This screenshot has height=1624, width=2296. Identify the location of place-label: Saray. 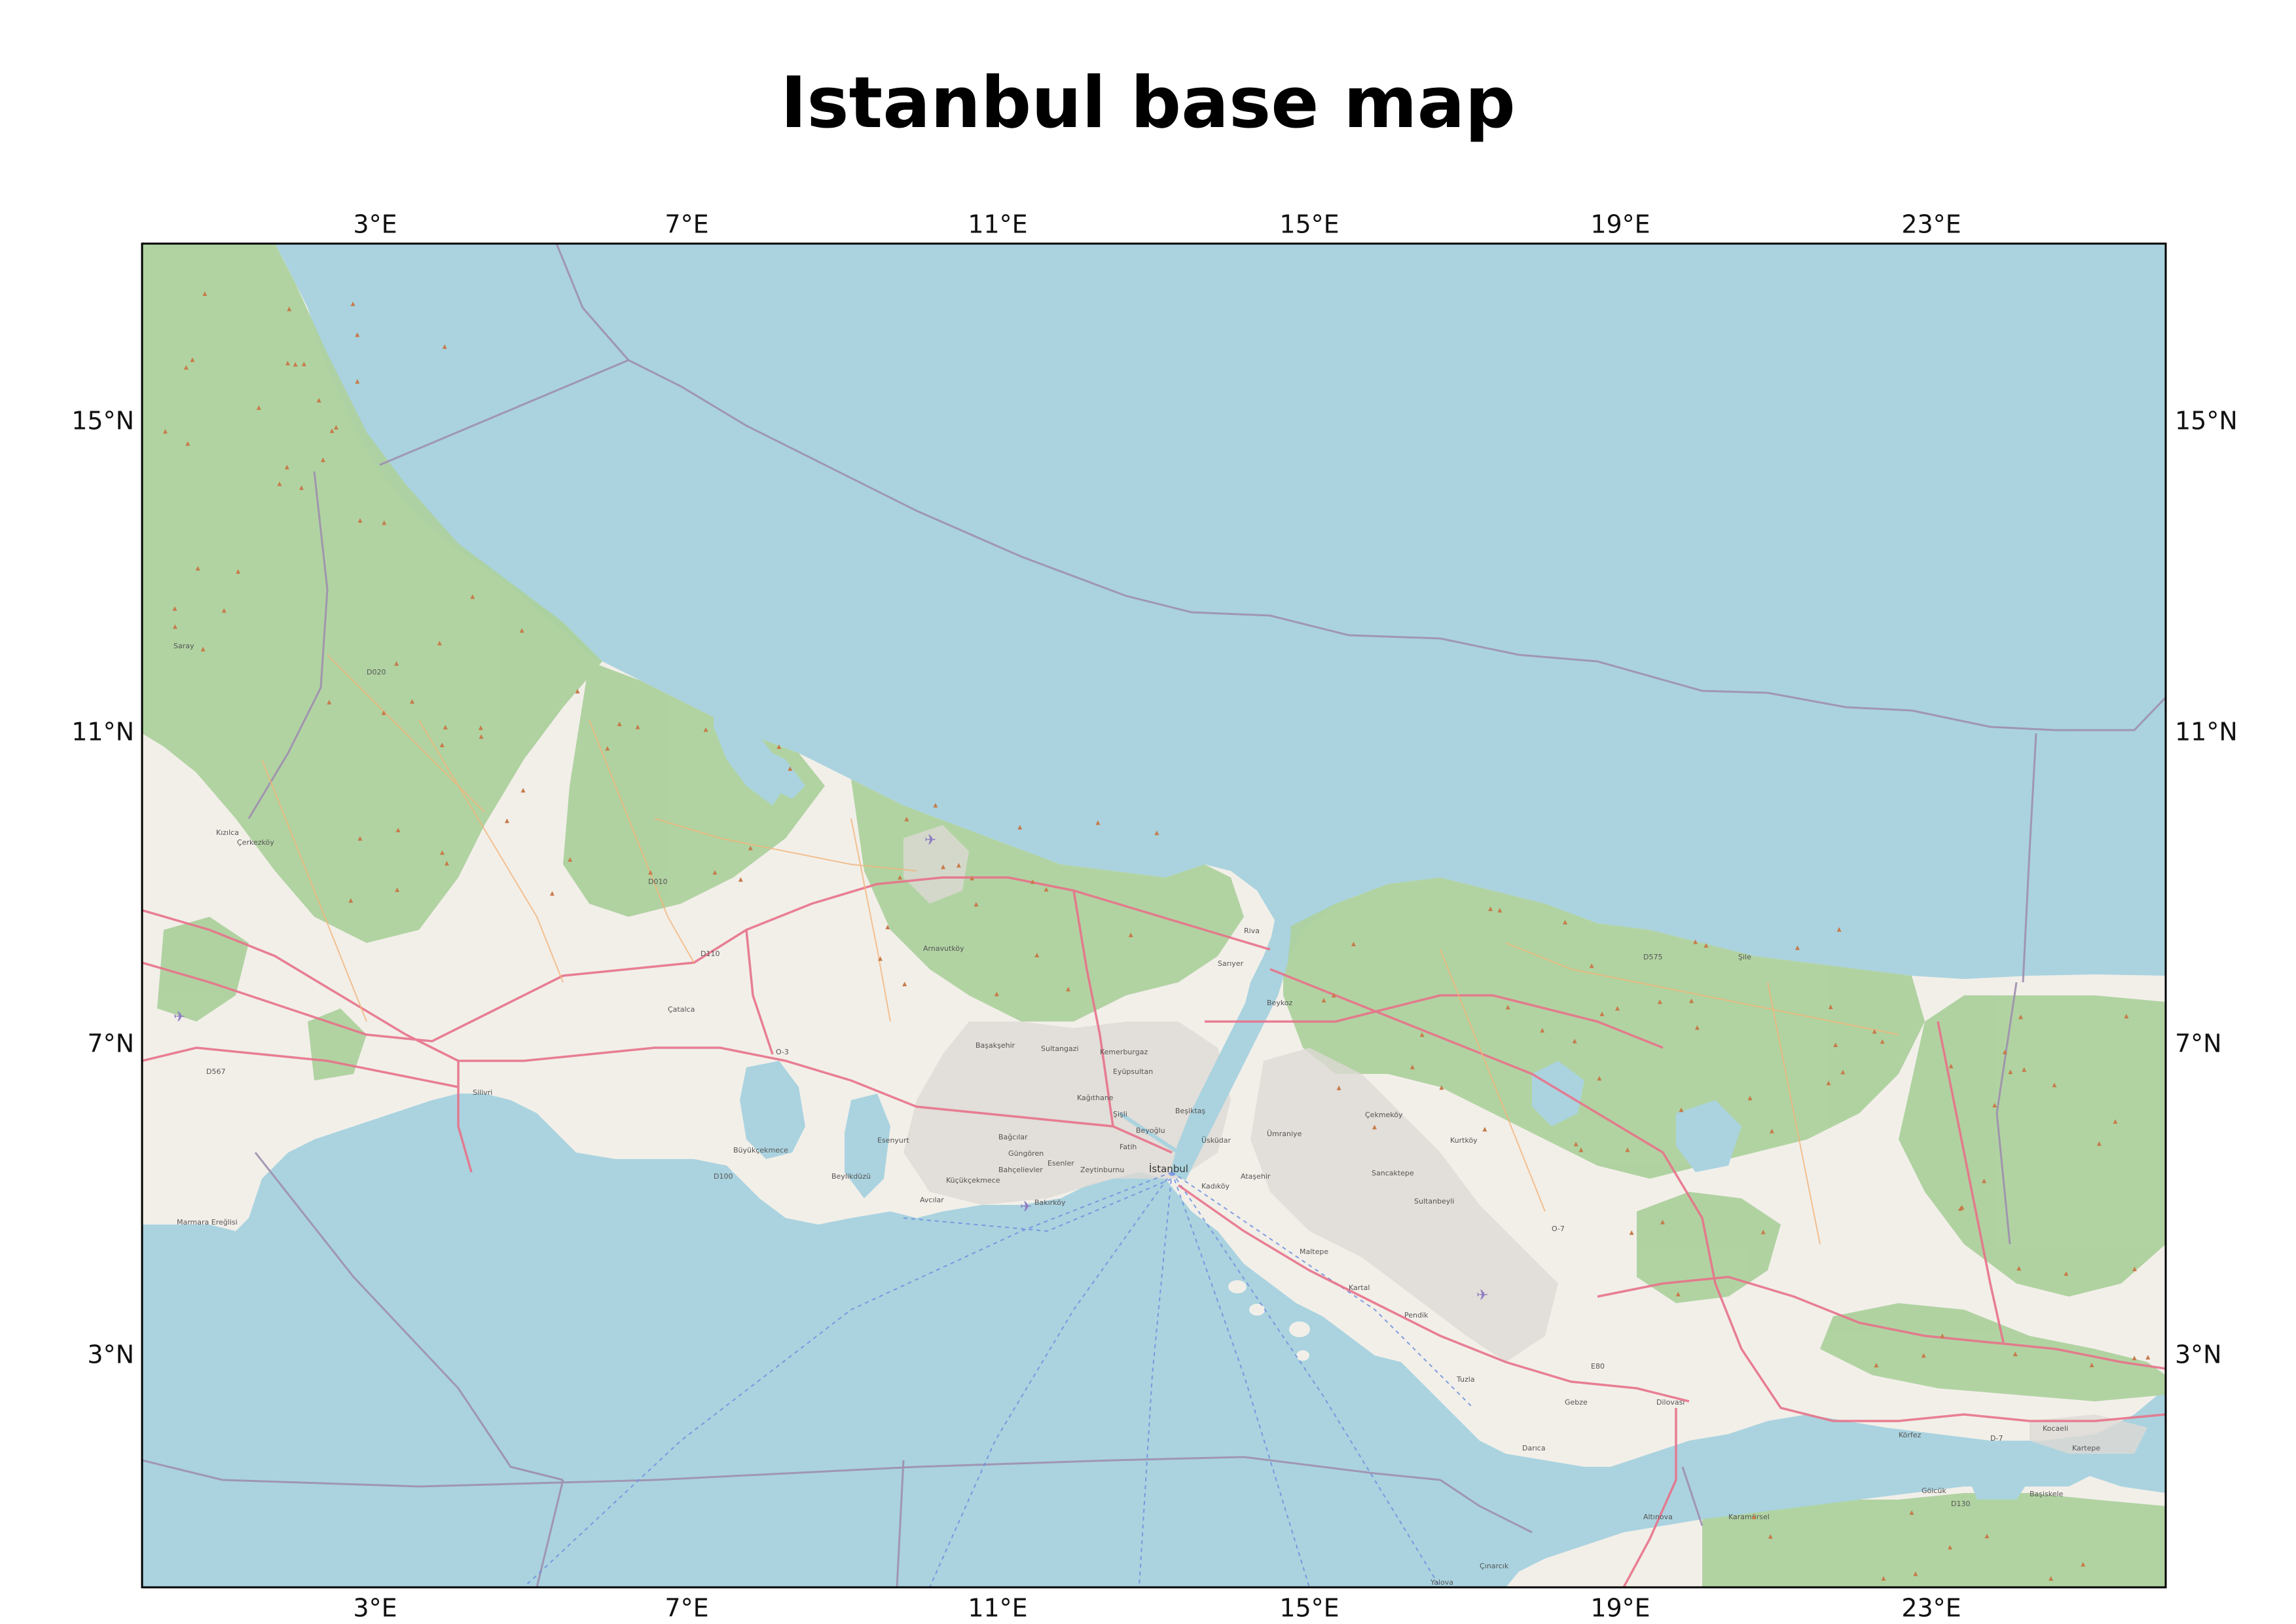
(183, 646).